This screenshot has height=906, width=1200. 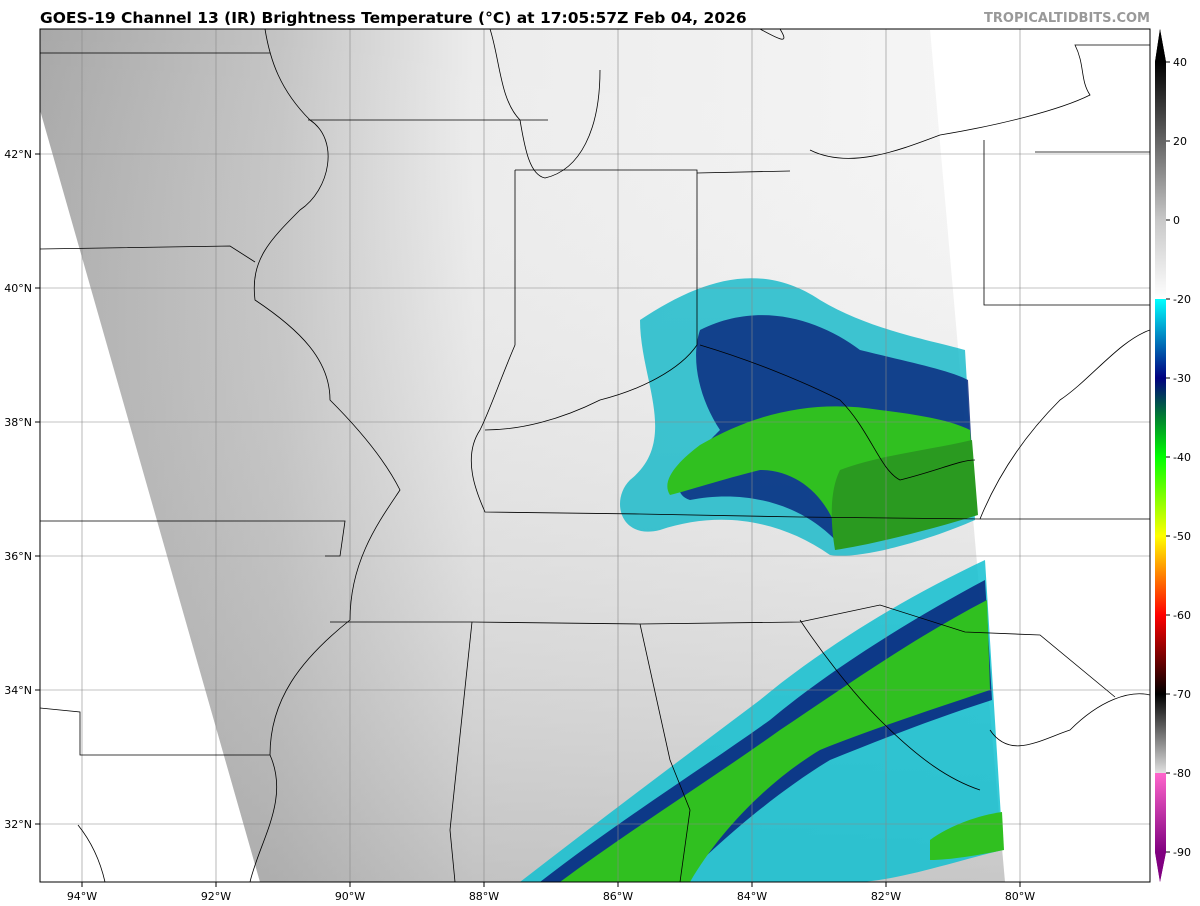 I want to click on colorbar-label: -50, so click(x=1182, y=536).